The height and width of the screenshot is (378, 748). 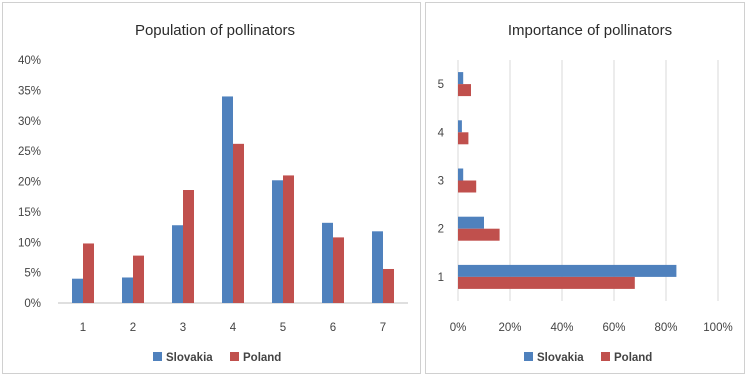 I want to click on y-tick-label: 0%, so click(x=32, y=304).